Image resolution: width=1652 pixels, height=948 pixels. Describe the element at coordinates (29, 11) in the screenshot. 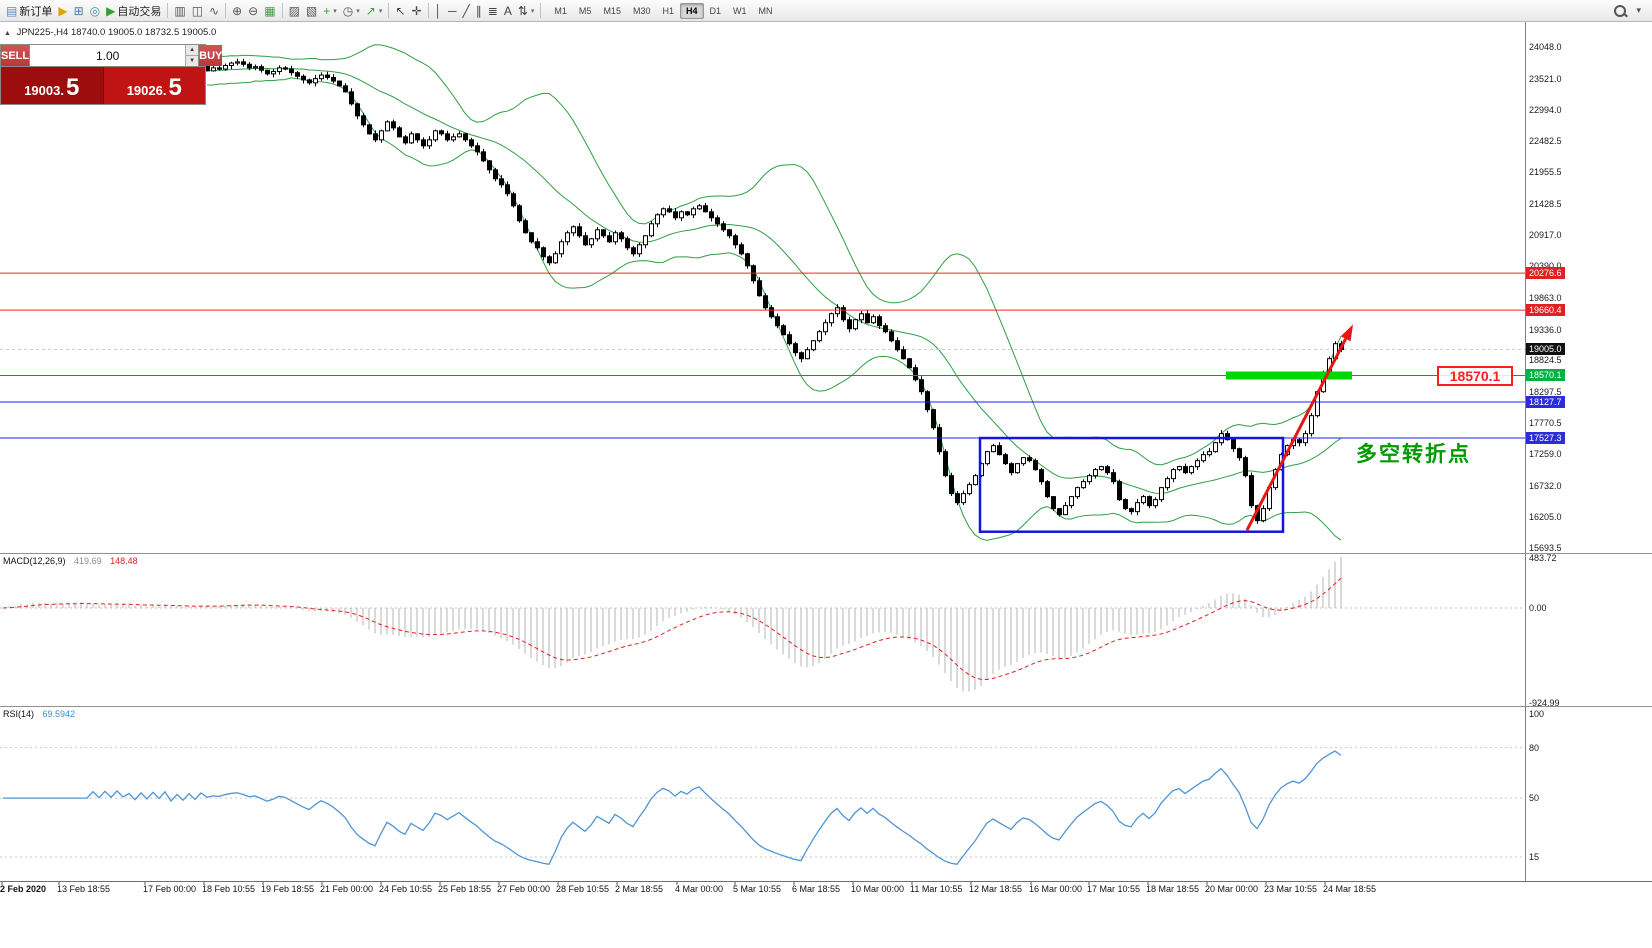

I see `new-order-button: ▤ 新订单` at that location.